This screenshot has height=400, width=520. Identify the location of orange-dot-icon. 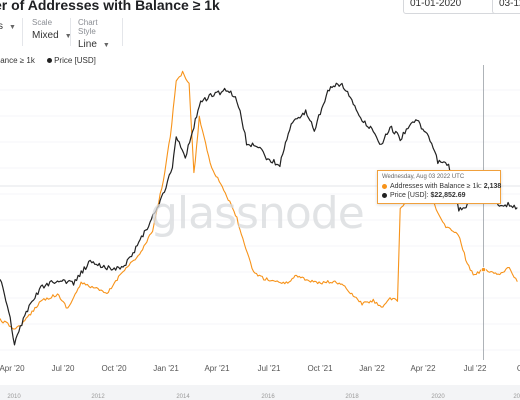
(384, 186).